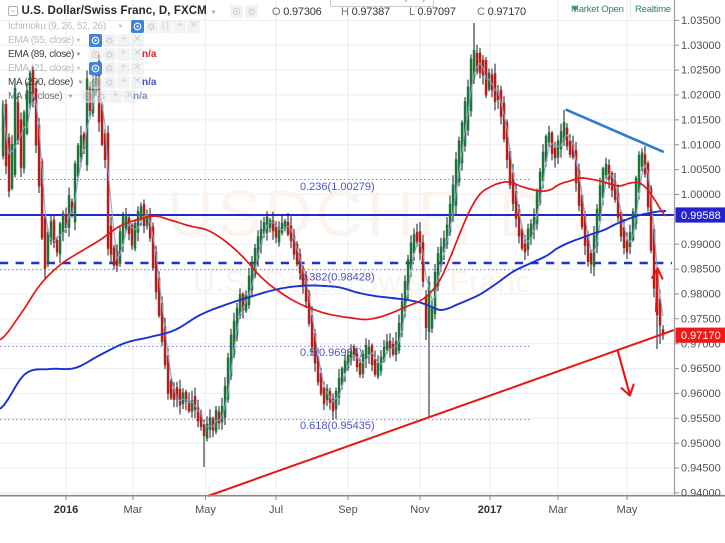 This screenshot has width=725, height=543. Describe the element at coordinates (701, 494) in the screenshot. I see `svg-text: 0.94000` at that location.